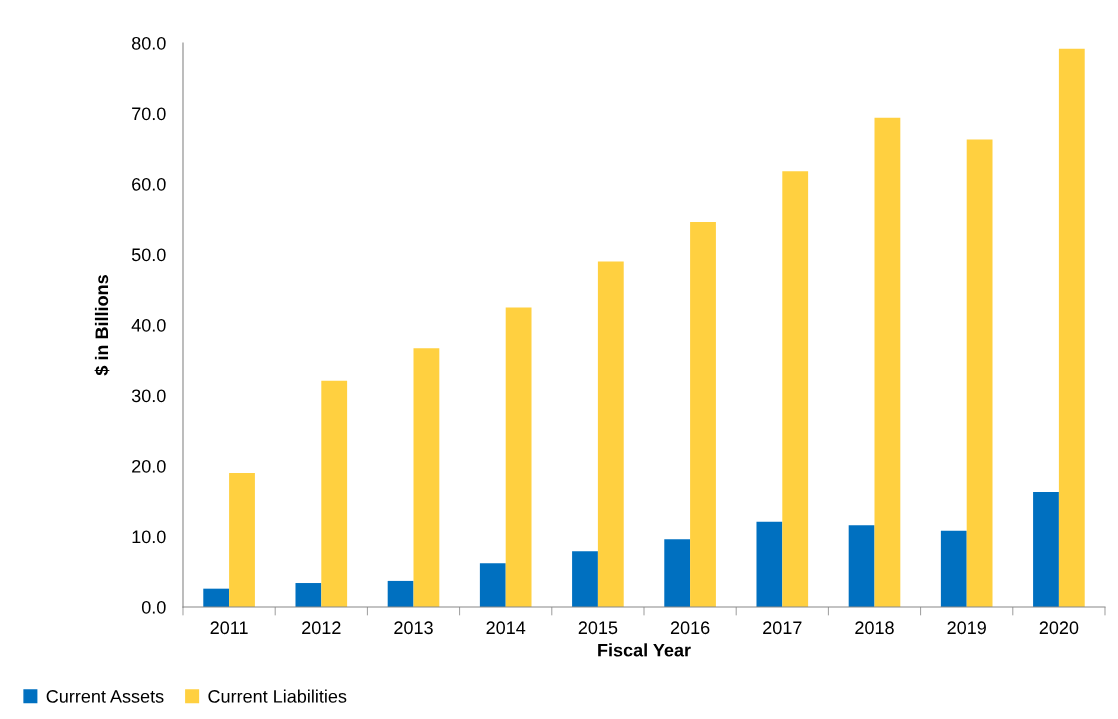  What do you see at coordinates (644, 650) in the screenshot?
I see `x-axis-title: Fiscal Year` at bounding box center [644, 650].